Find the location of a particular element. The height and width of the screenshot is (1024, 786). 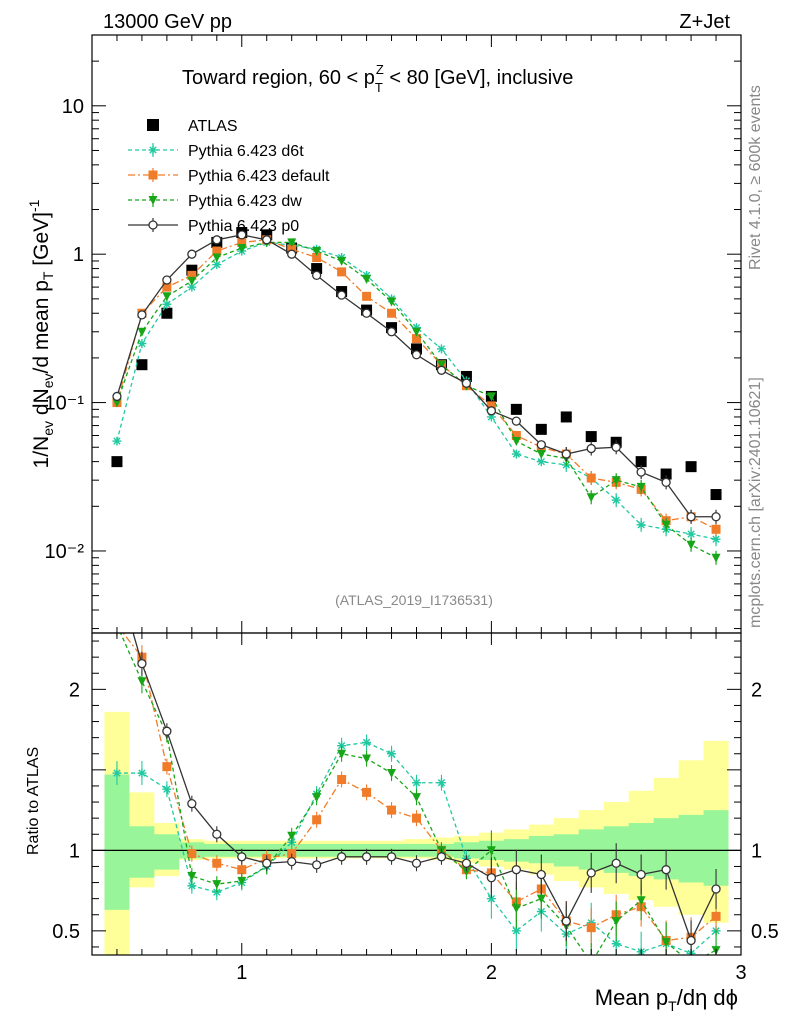

legend-label-pythia-6-423-p0: Pythia 6.423 p0 is located at coordinates (243, 226).